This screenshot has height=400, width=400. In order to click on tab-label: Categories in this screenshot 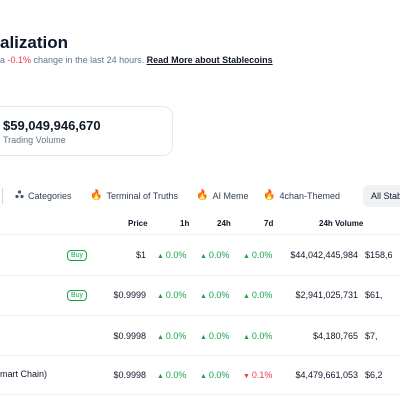, I will do `click(50, 196)`.